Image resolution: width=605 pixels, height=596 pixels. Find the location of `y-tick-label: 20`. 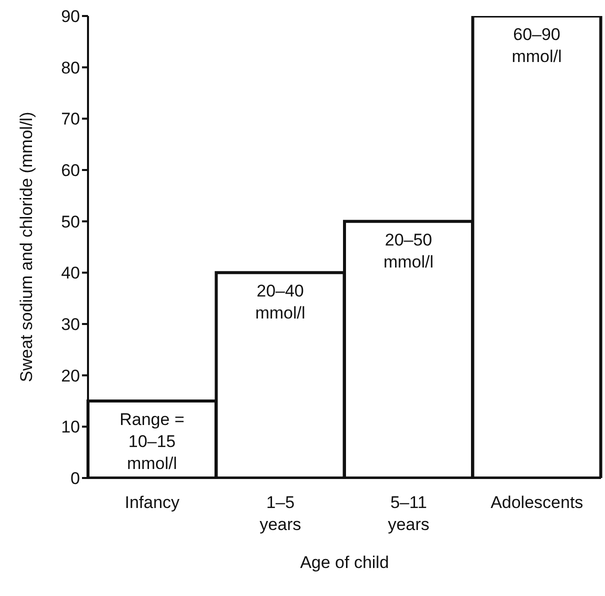

y-tick-label: 20 is located at coordinates (70, 376).